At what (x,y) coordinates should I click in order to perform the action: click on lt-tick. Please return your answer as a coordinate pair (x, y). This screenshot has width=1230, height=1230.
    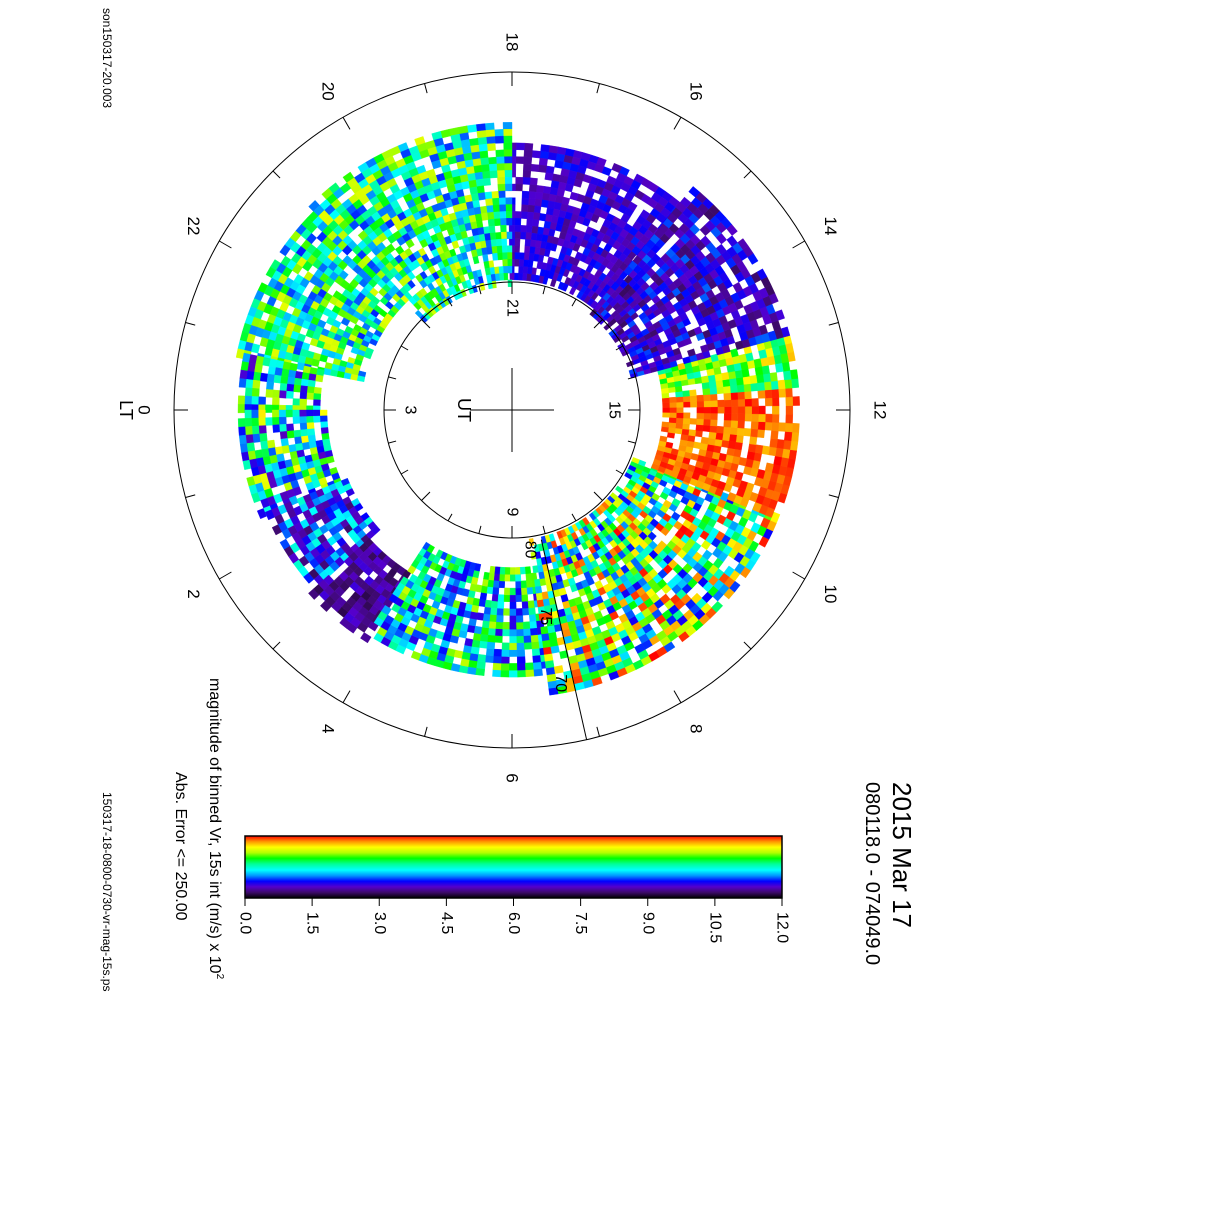
    Looking at the image, I should click on (598, 731).